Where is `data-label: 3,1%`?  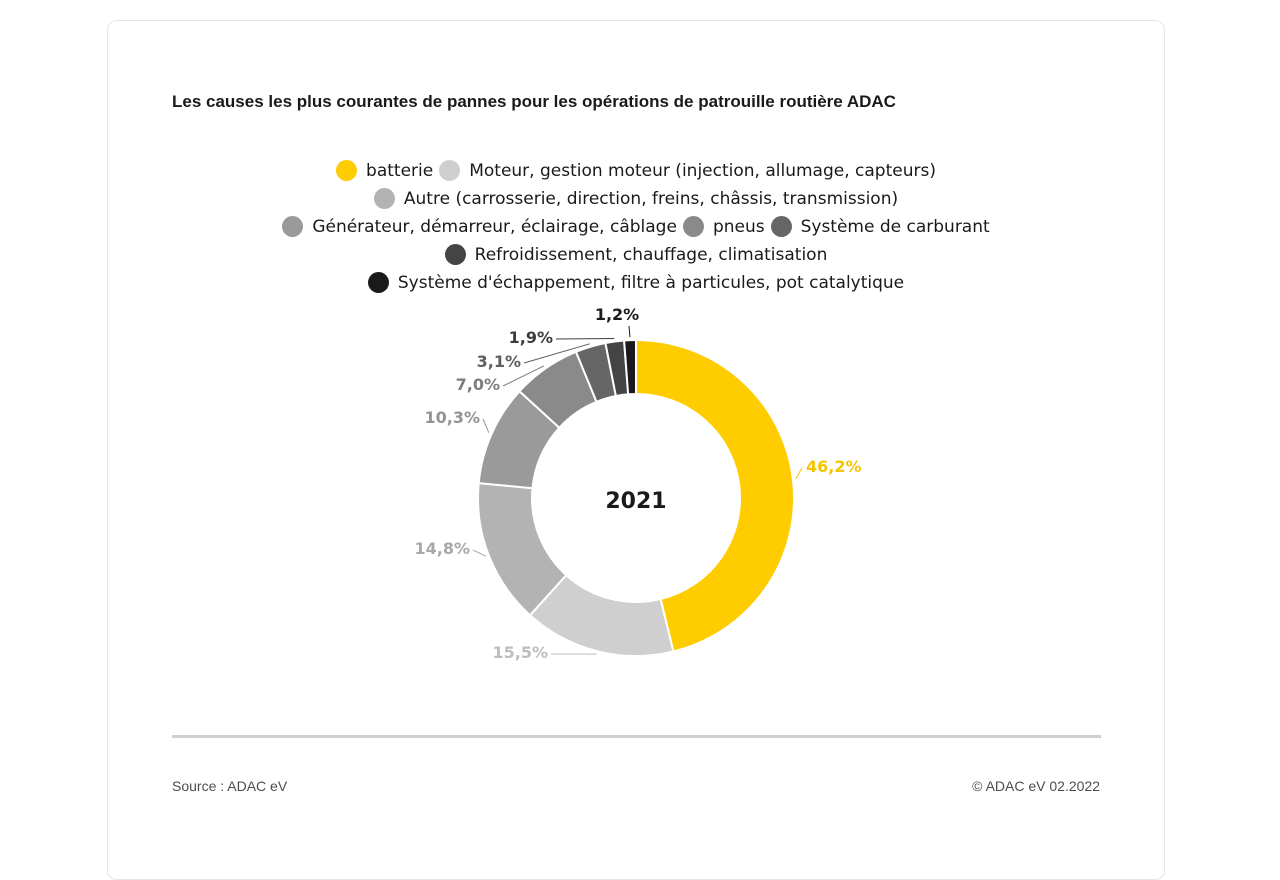 data-label: 3,1% is located at coordinates (499, 361).